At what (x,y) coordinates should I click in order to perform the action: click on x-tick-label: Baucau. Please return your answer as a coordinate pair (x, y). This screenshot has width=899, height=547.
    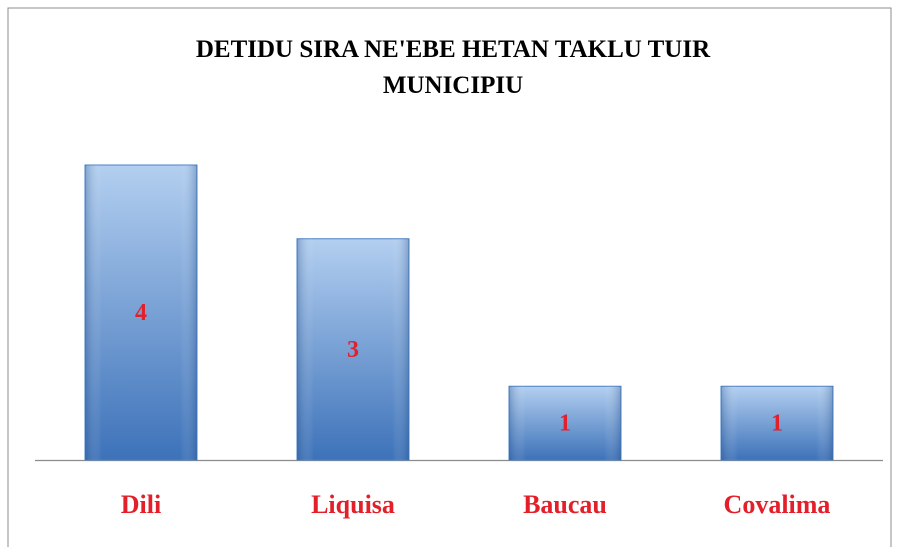
    Looking at the image, I should click on (565, 504).